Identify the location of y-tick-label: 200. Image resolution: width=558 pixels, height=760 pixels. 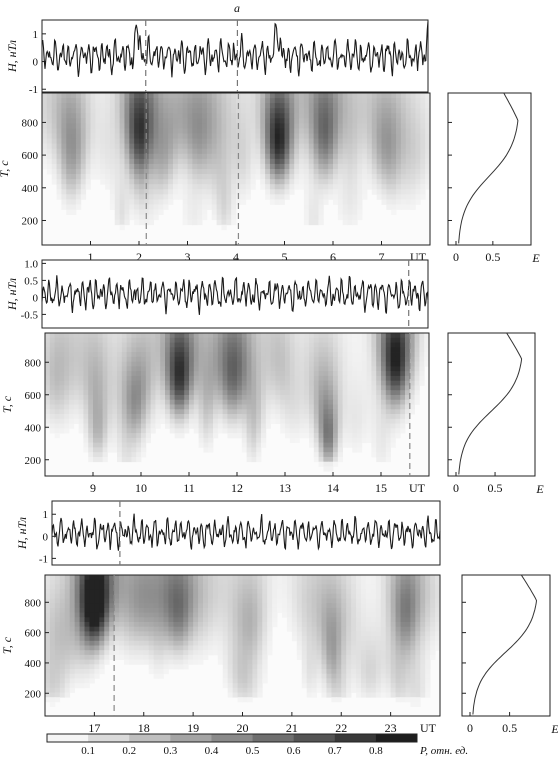
(33, 461).